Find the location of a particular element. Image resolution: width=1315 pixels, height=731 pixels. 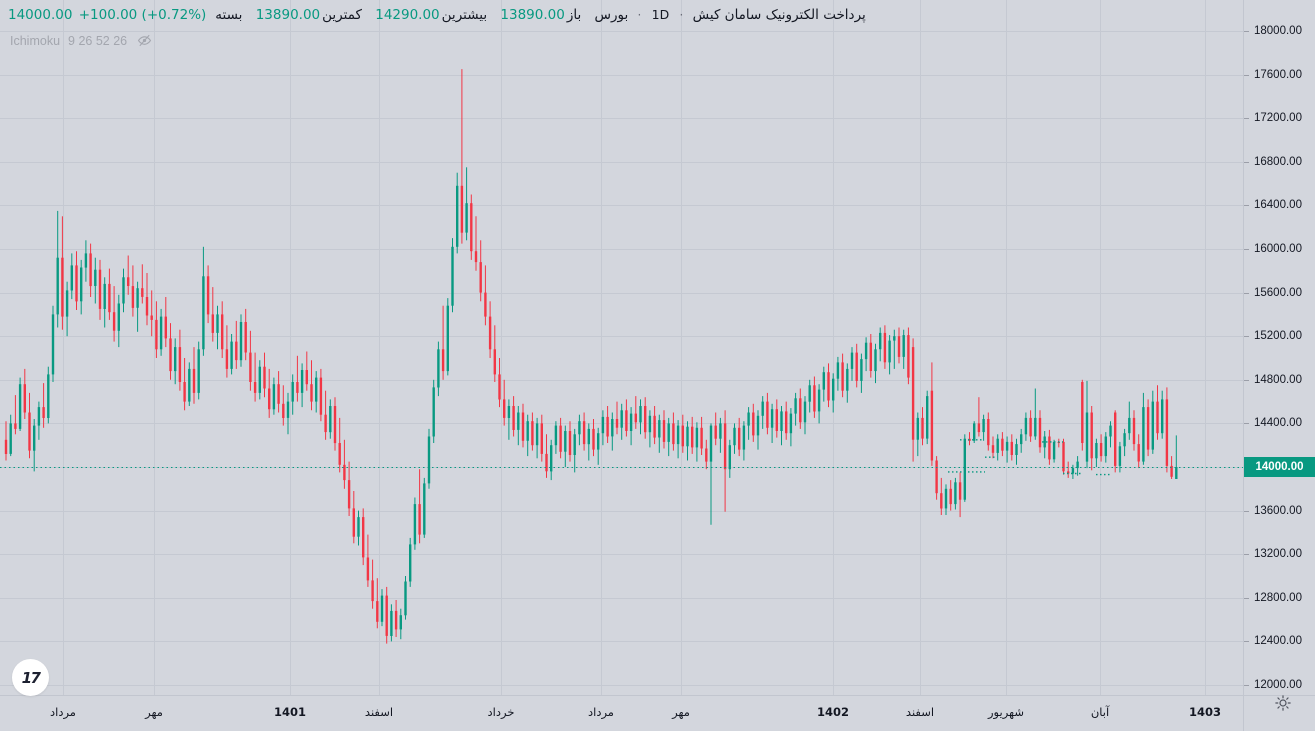

time-axis-month-label: آبان is located at coordinates (1100, 712).